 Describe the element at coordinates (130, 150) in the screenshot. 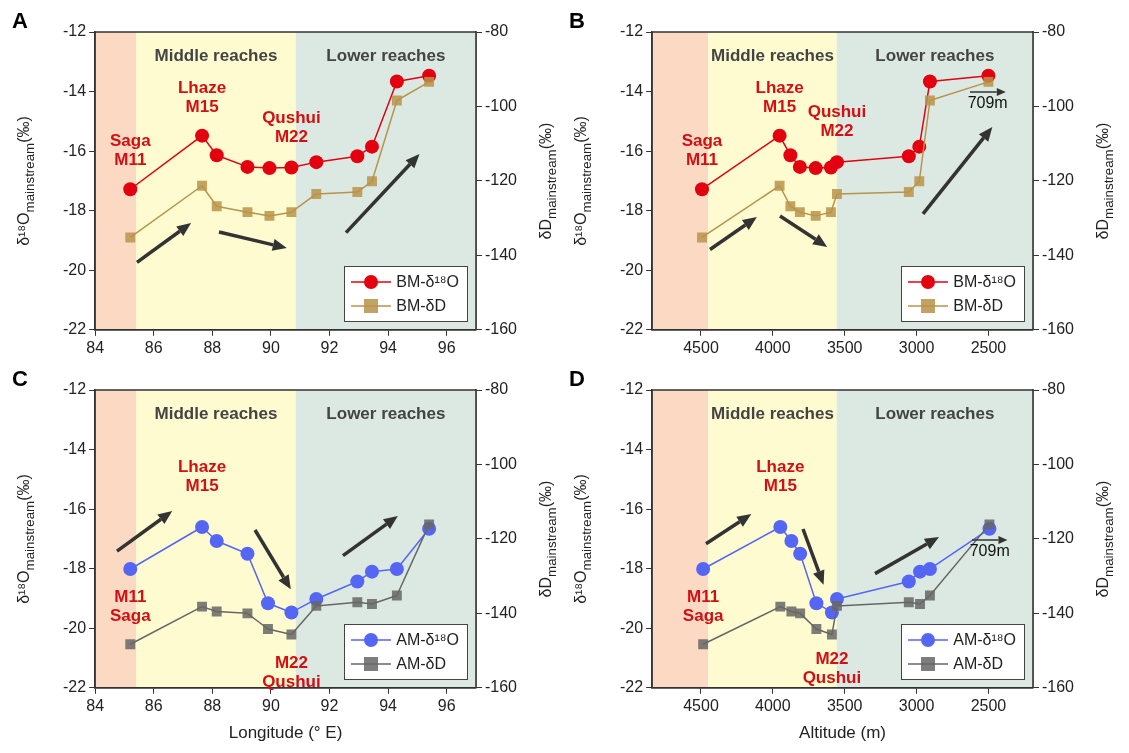

I see `annotation: Saga M11` at that location.